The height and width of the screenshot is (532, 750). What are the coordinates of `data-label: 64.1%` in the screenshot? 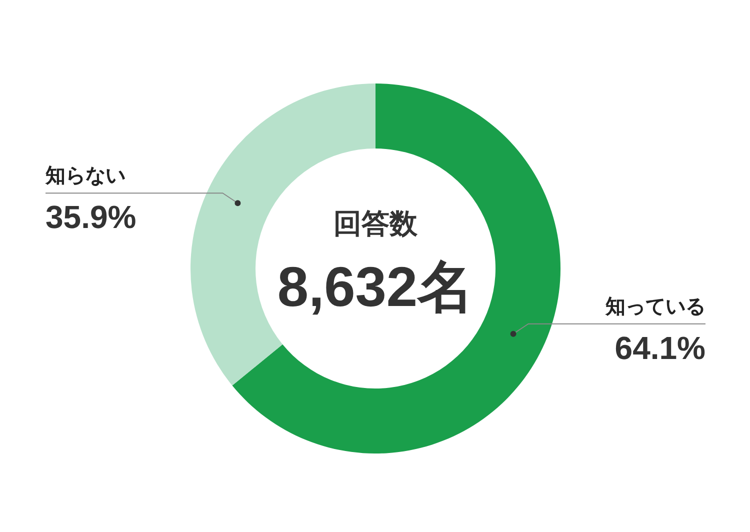 It's located at (660, 348).